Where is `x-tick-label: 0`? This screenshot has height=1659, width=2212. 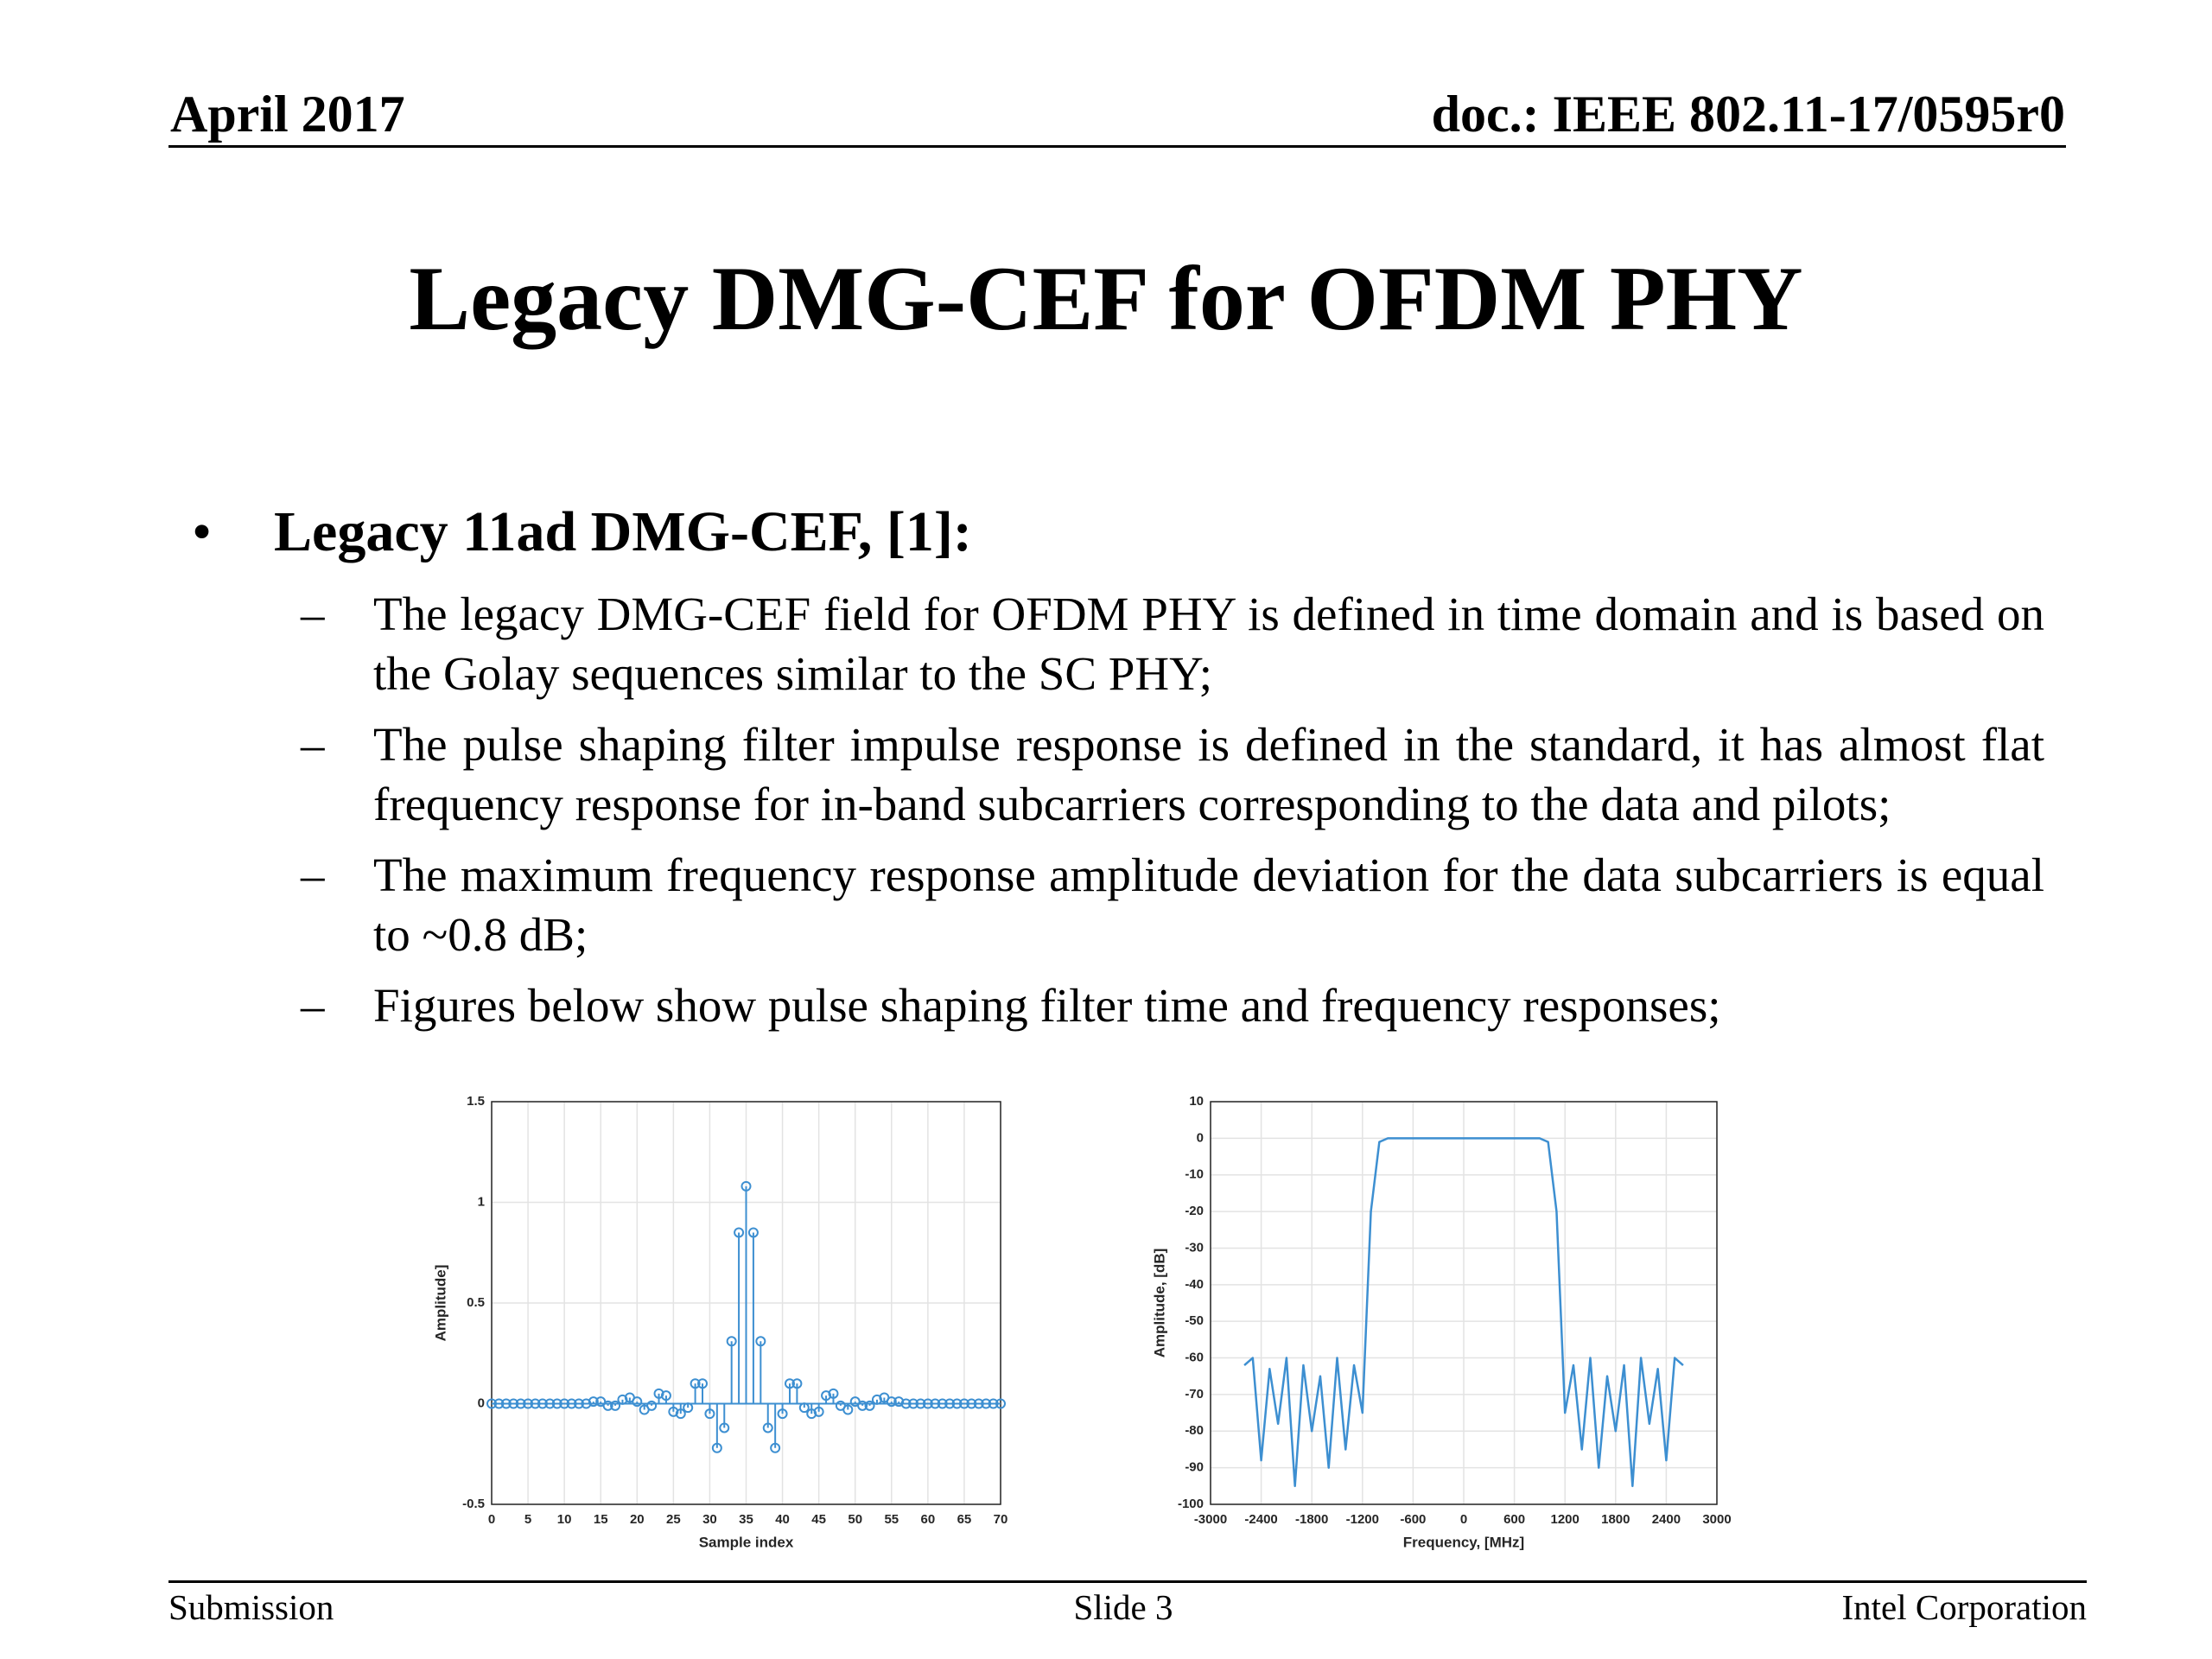
x-tick-label: 0 is located at coordinates (1463, 1519).